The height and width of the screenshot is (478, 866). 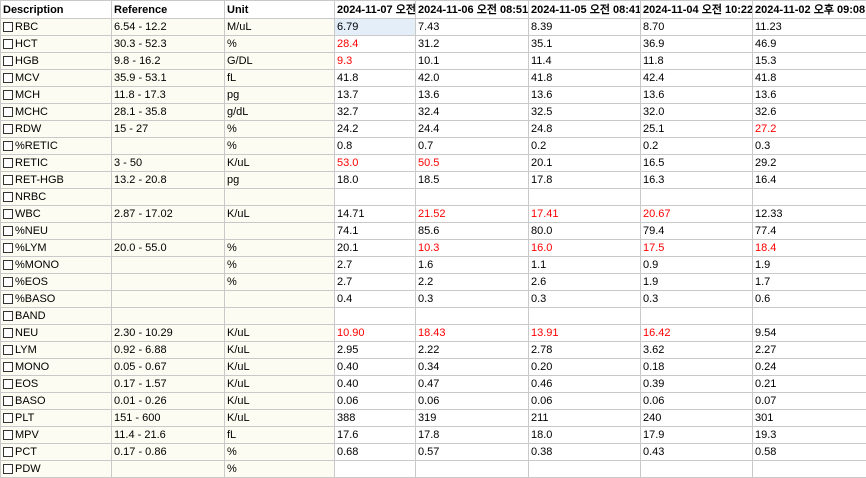 I want to click on value-cell: 77.4, so click(x=809, y=231).